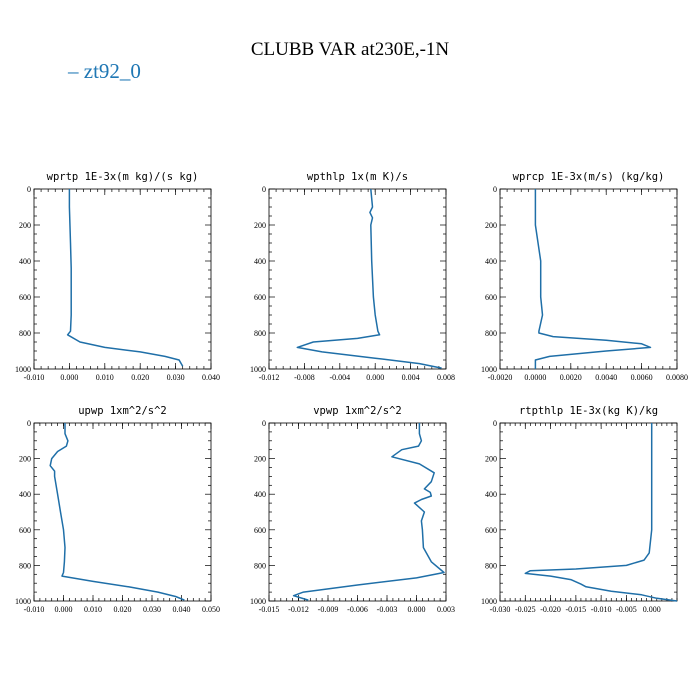 The height and width of the screenshot is (700, 700). Describe the element at coordinates (104, 71) in the screenshot. I see `legend-entry-zt92_0: – zt92_0` at that location.